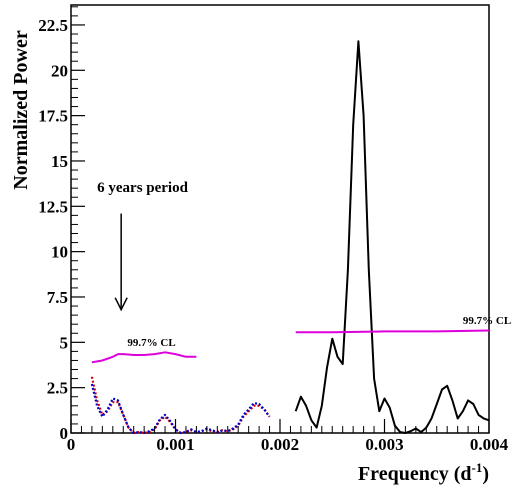 This screenshot has height=489, width=514. What do you see at coordinates (487, 321) in the screenshot?
I see `annotation-cl-right: 99.7% CL` at bounding box center [487, 321].